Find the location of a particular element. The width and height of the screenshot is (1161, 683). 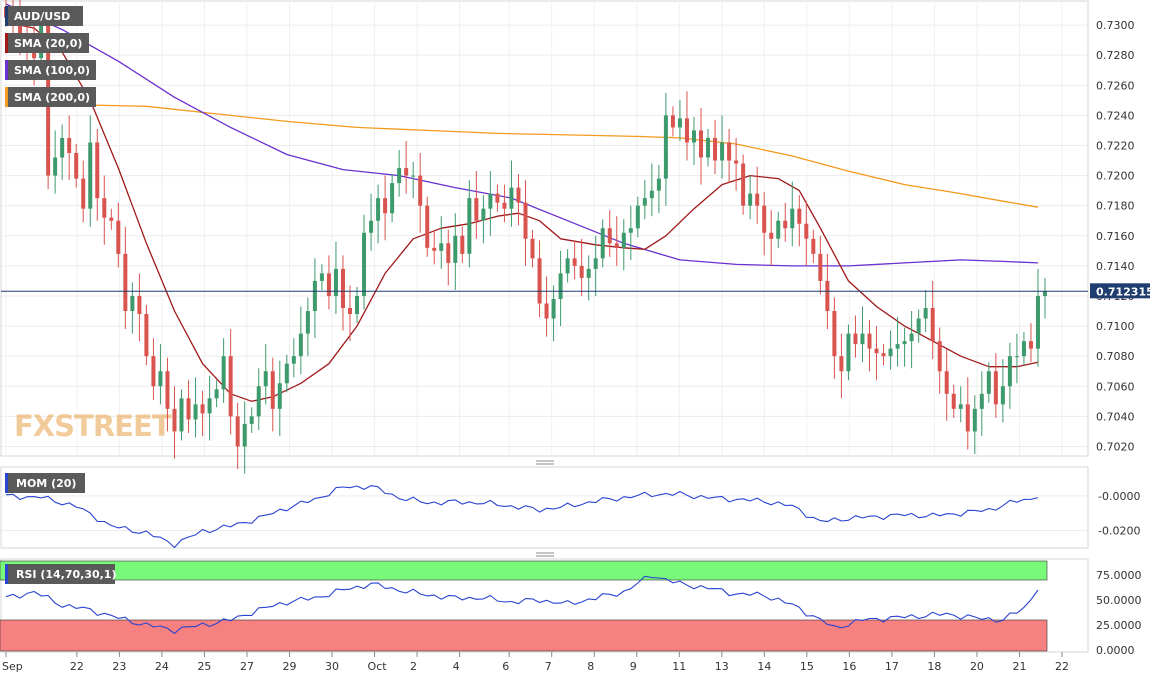

legend-sma-200: SMA (200,0) is located at coordinates (50, 97).